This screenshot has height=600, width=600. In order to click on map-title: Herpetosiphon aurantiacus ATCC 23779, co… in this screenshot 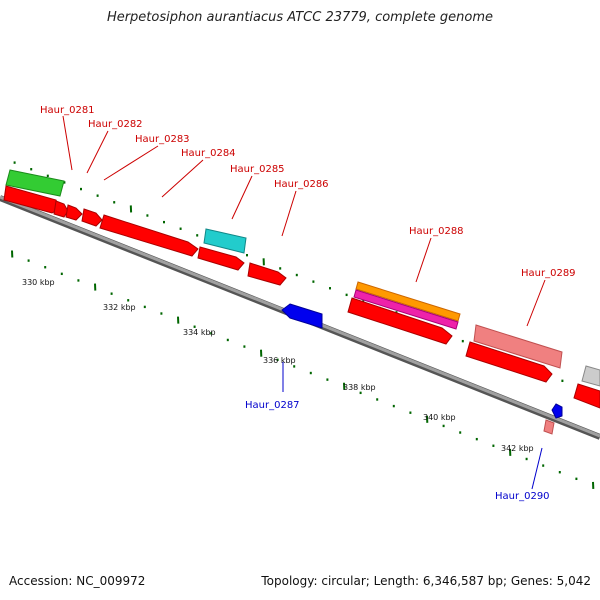, I will do `click(300, 17)`.